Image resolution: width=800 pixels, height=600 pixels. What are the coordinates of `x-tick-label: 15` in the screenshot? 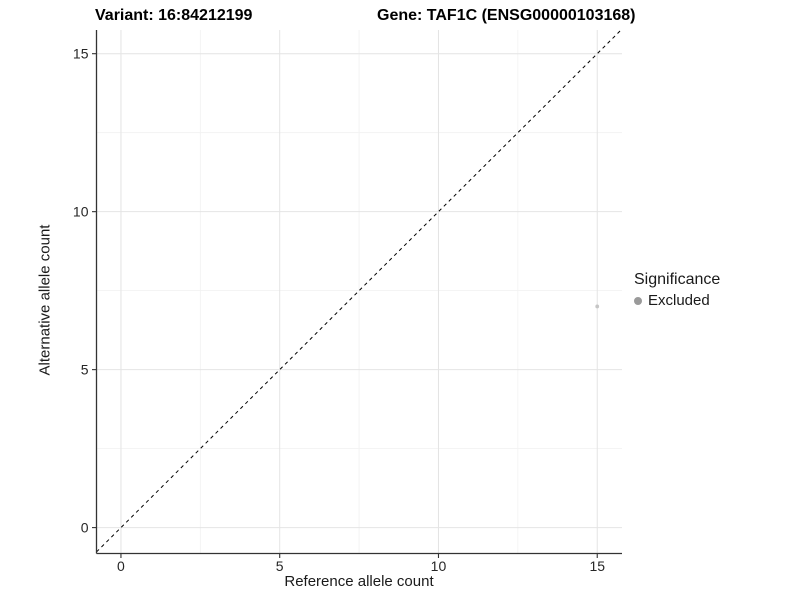 It's located at (597, 566).